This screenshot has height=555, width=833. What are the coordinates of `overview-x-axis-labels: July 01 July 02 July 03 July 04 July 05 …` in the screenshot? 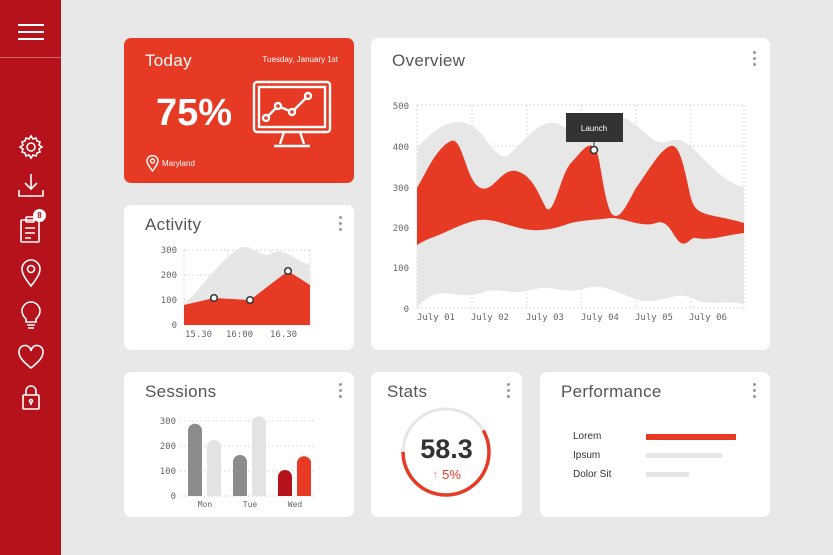 It's located at (572, 318).